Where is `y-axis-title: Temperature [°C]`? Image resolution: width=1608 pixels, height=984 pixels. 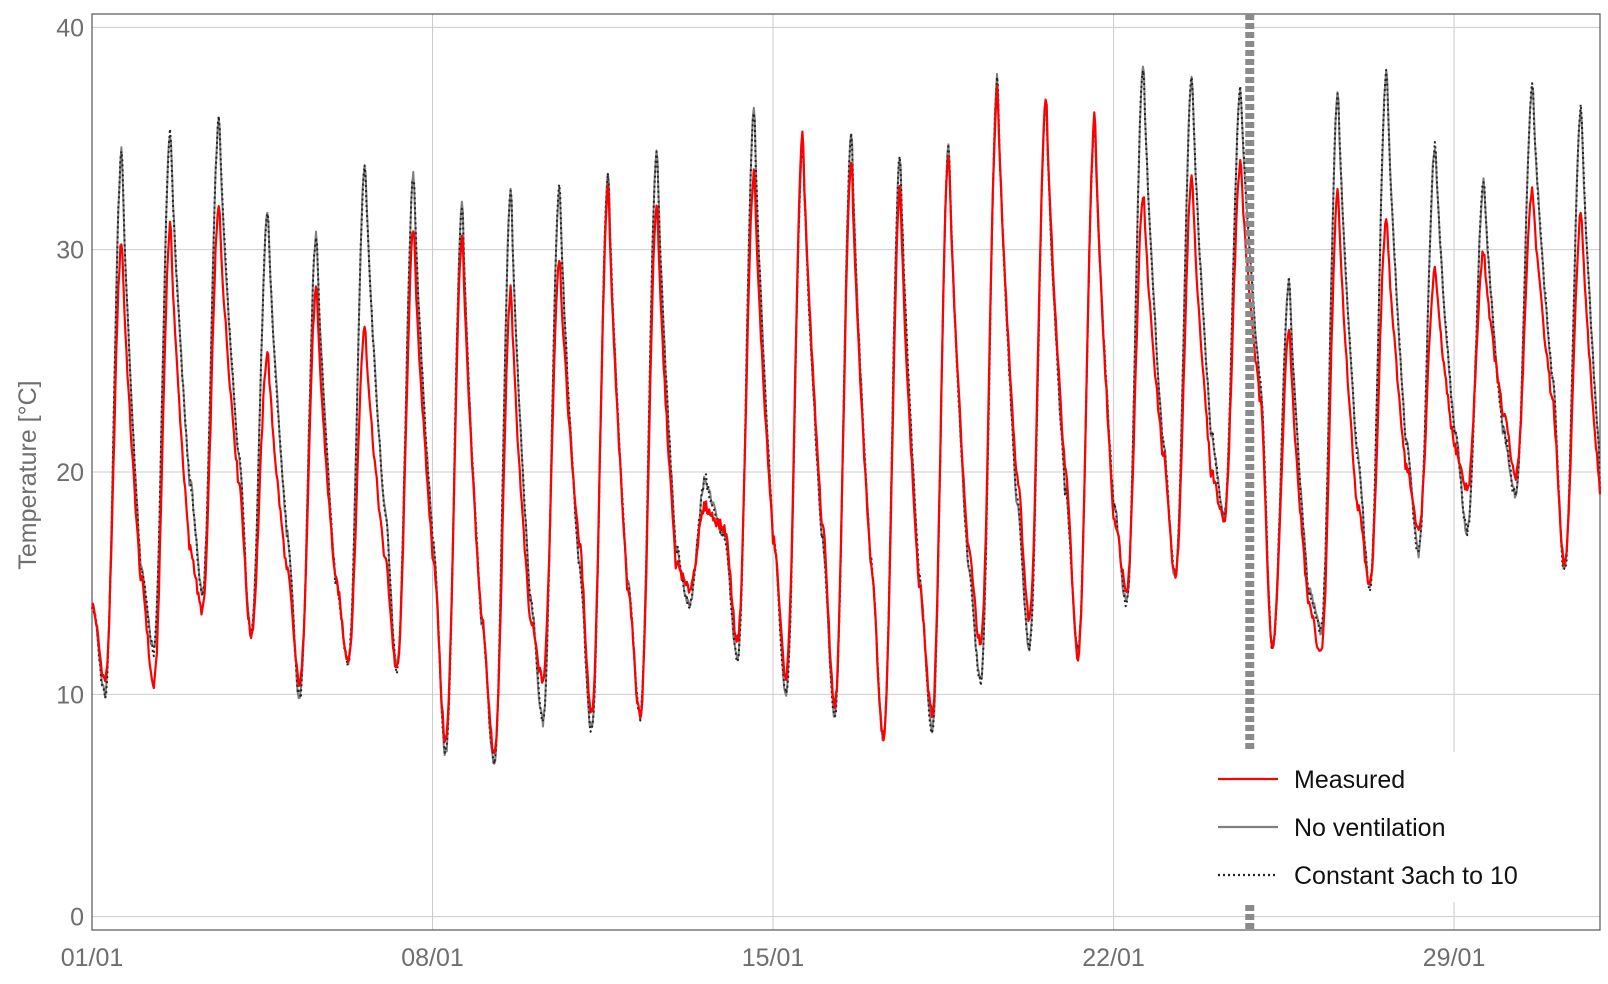 y-axis-title: Temperature [°C] is located at coordinates (28, 474).